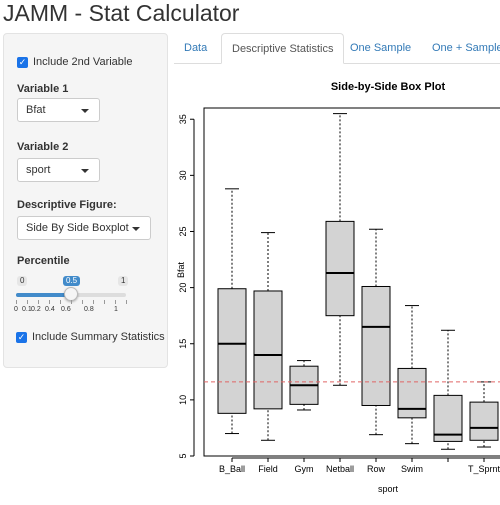  What do you see at coordinates (268, 469) in the screenshot?
I see `x-tick-label: Field` at bounding box center [268, 469].